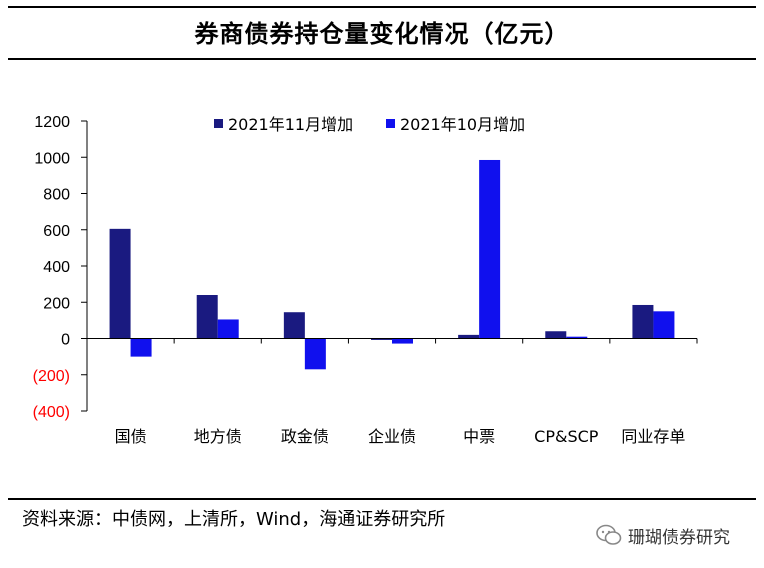 The width and height of the screenshot is (764, 568). Describe the element at coordinates (56, 231) in the screenshot. I see `y-tick-label: 600` at that location.